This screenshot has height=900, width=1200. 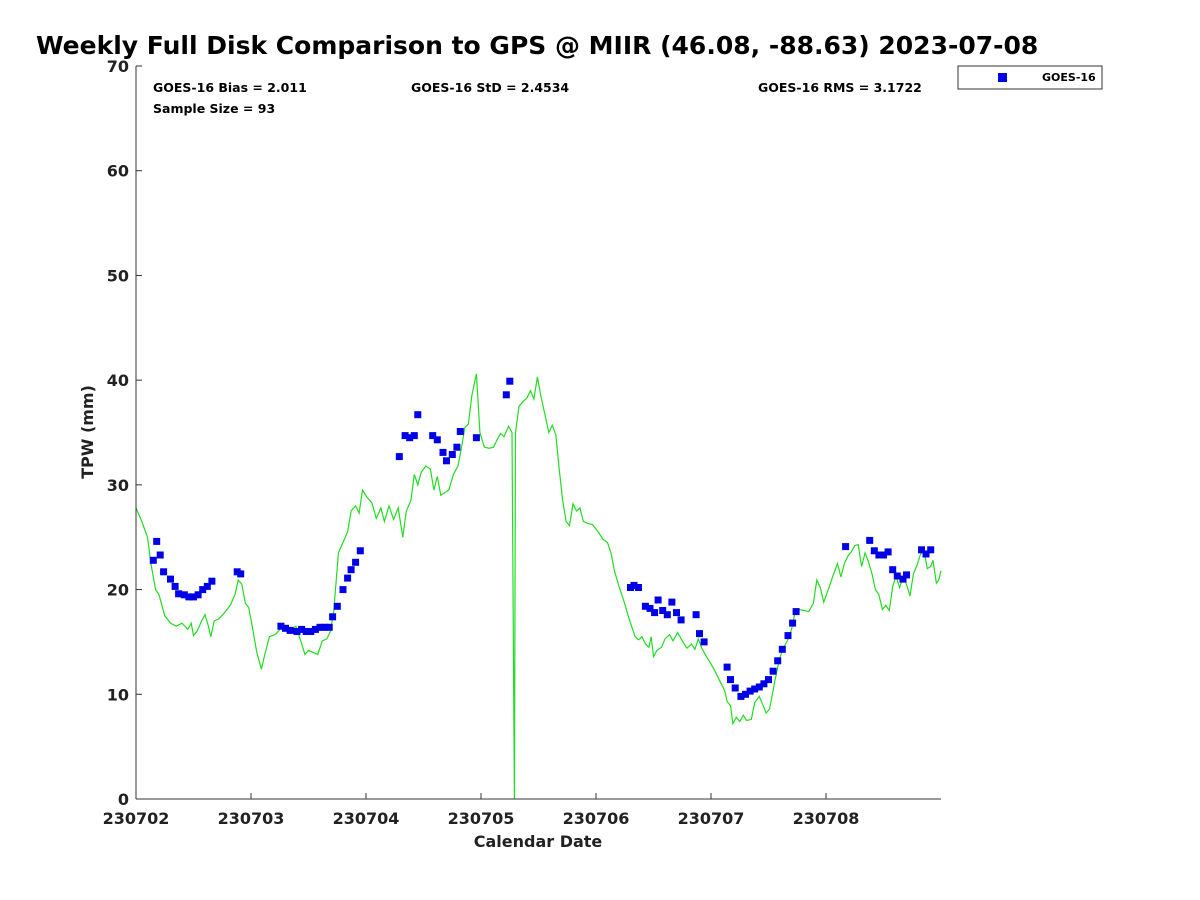 I want to click on x-tick-label: 230704, so click(x=366, y=818).